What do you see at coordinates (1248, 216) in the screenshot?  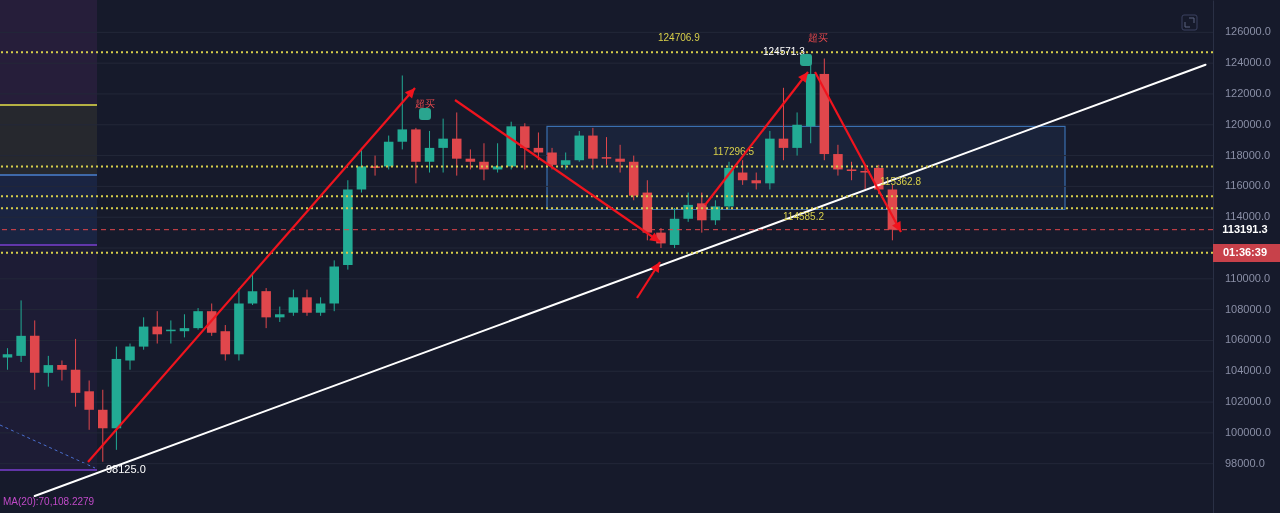 I see `y-tick-label: 114000.0` at bounding box center [1248, 216].